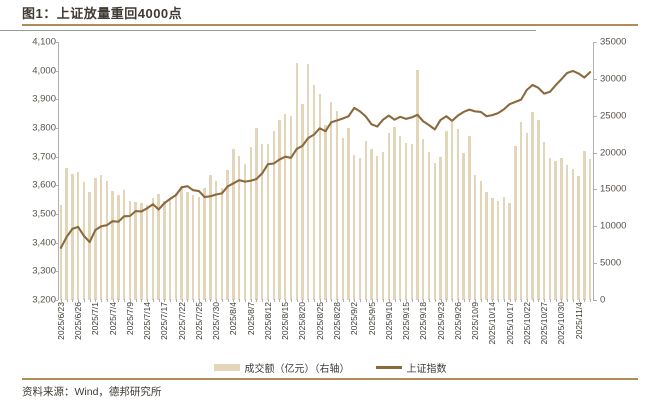 This screenshot has height=406, width=660. I want to click on x-axis-tick-label: 2025/10/17, so click(509, 323).